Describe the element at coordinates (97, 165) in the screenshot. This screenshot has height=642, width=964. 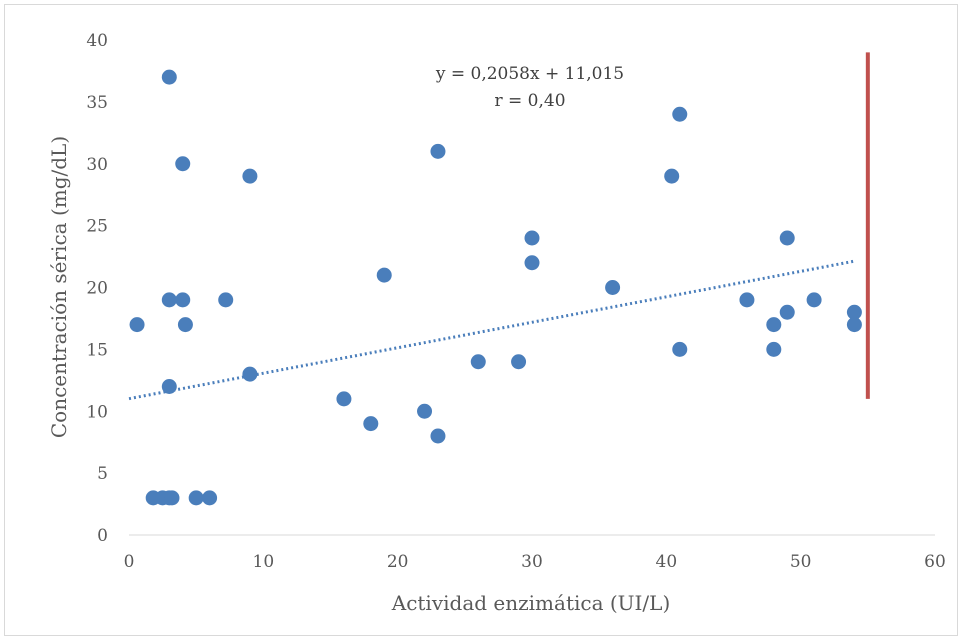
I see `y-tick-label: 30` at that location.